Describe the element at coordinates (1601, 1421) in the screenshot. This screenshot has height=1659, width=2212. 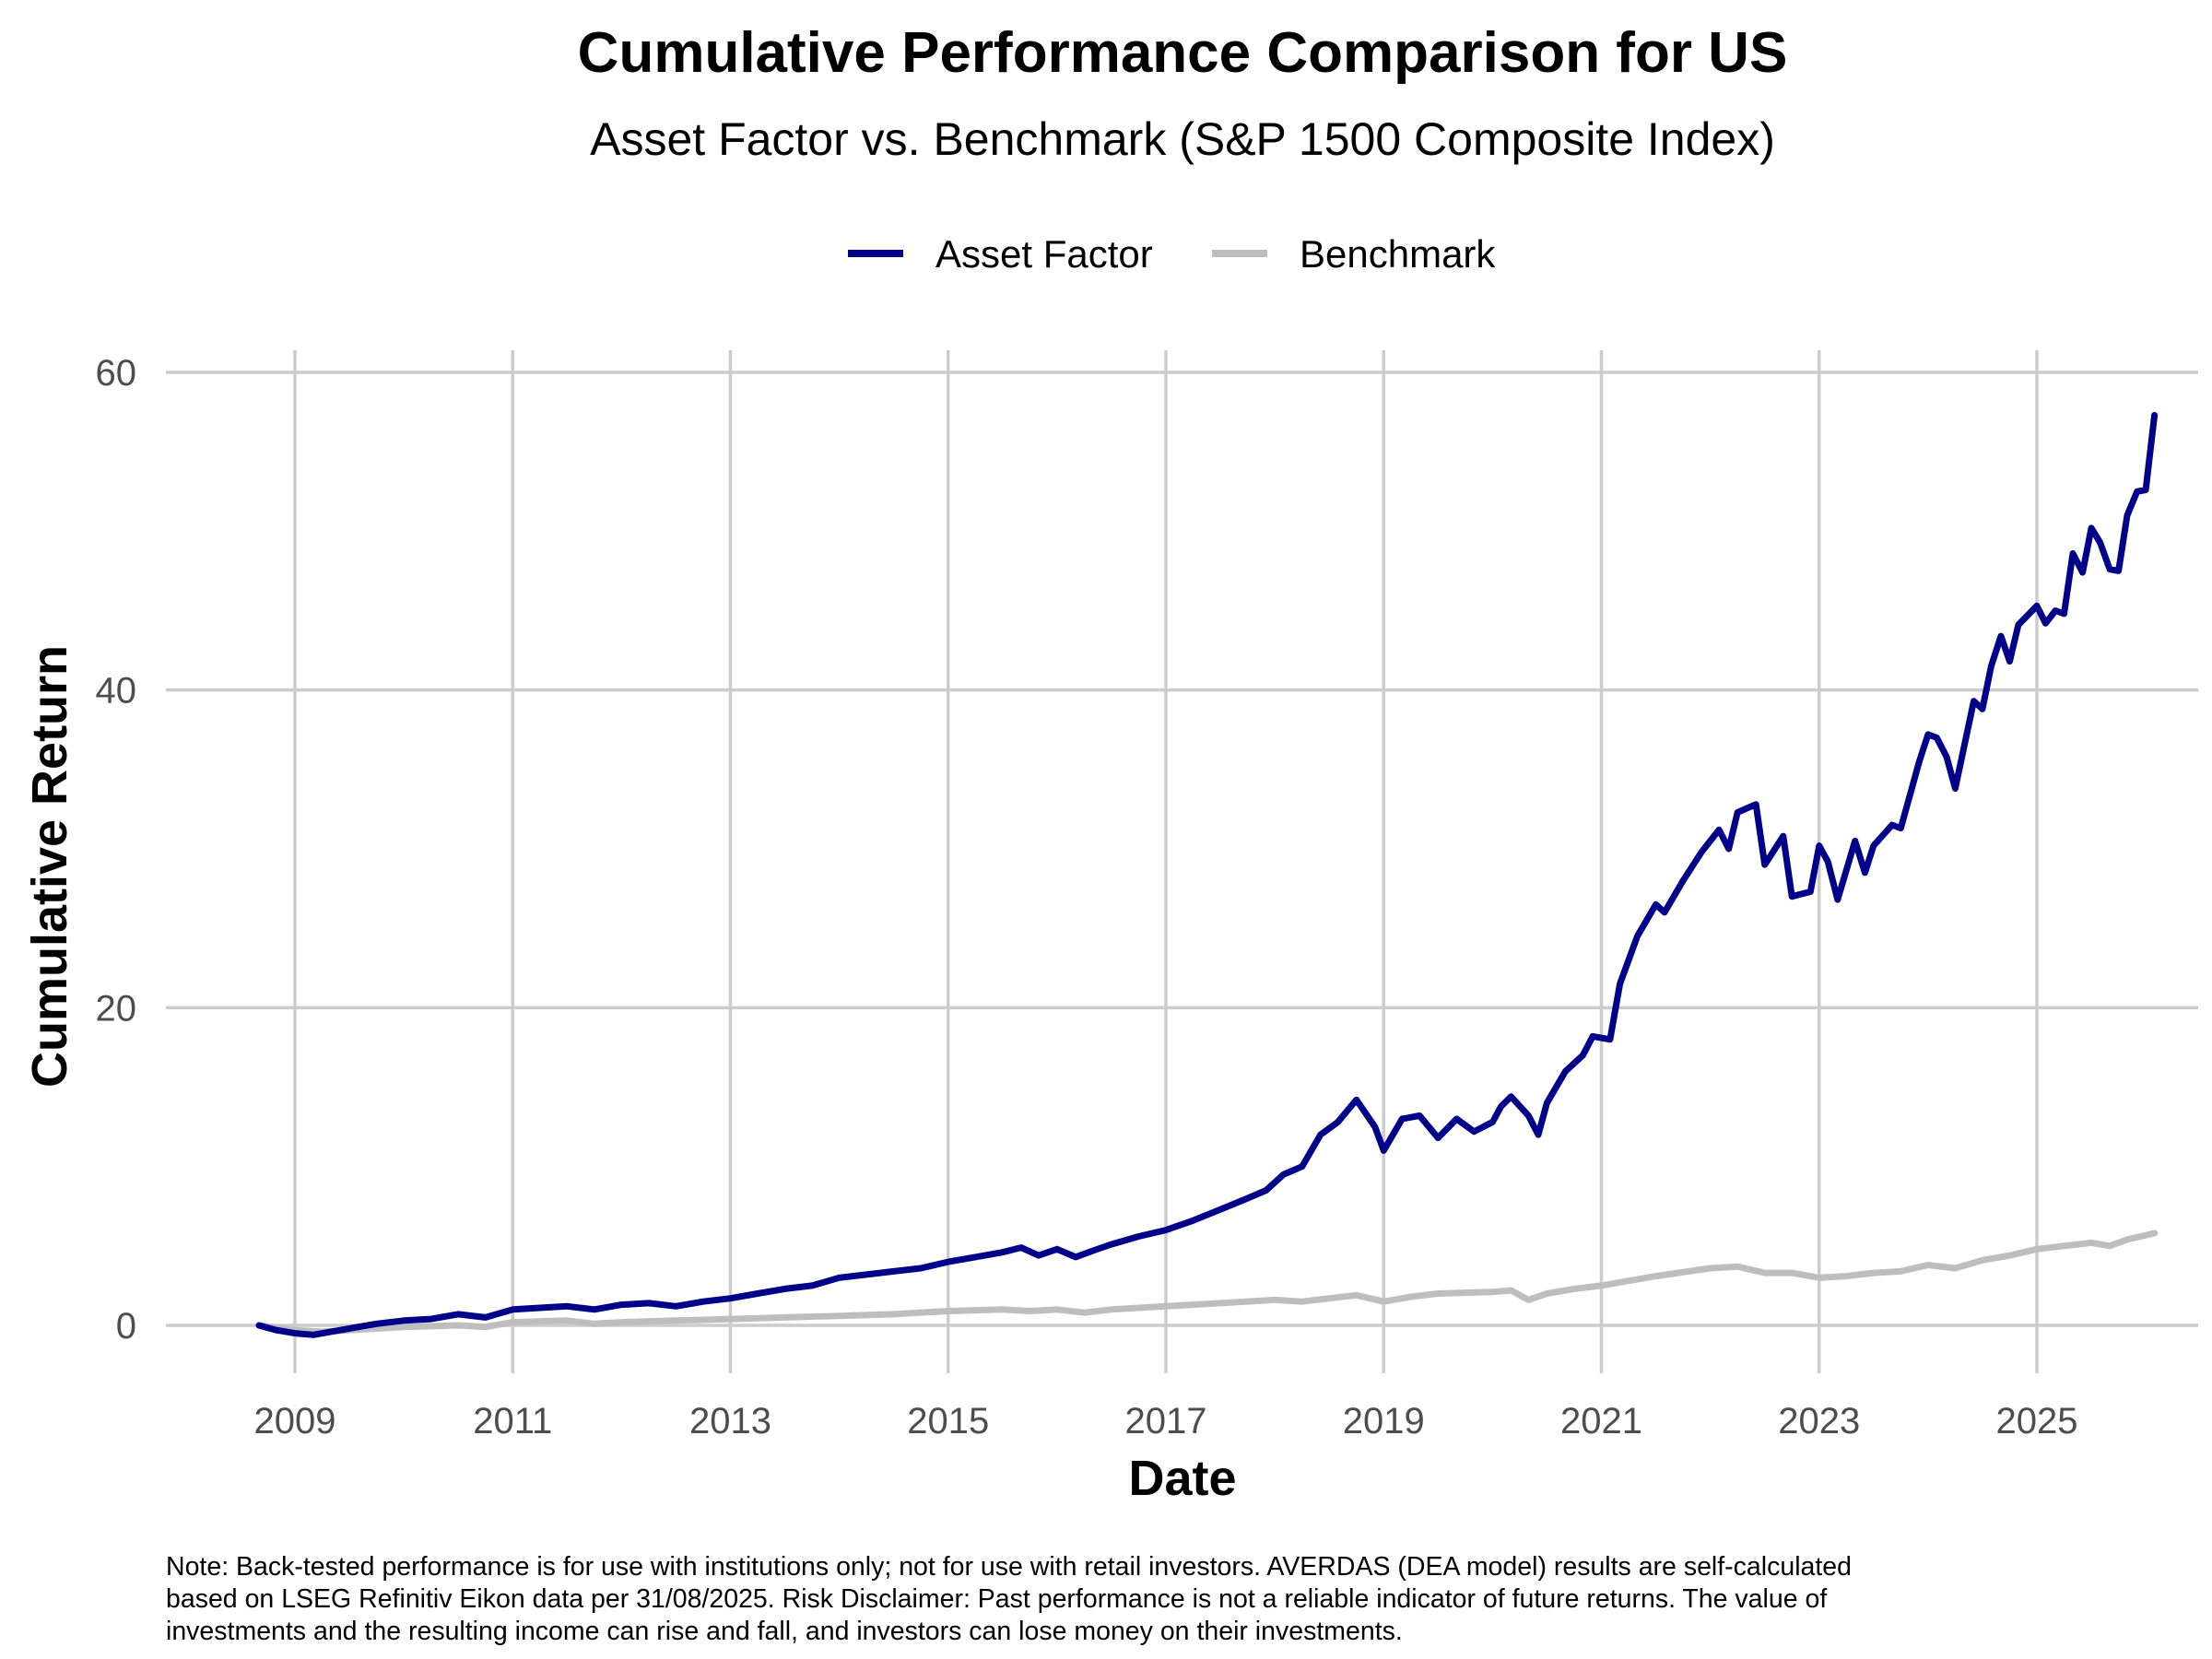
I see `x-tick-label: 2021` at that location.